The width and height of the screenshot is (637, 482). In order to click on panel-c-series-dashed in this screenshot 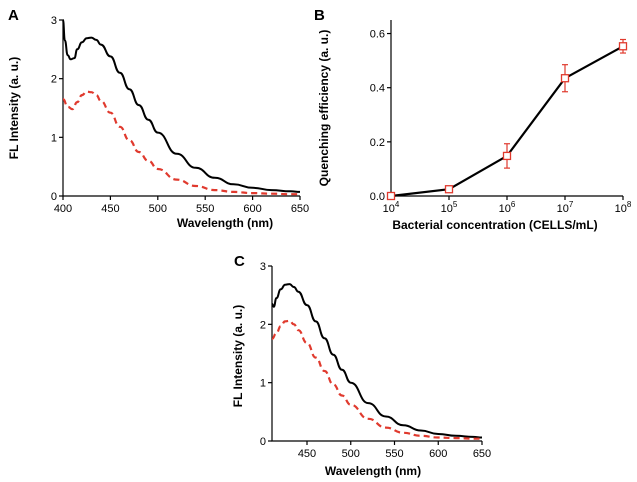, I will do `click(376, 379)`.